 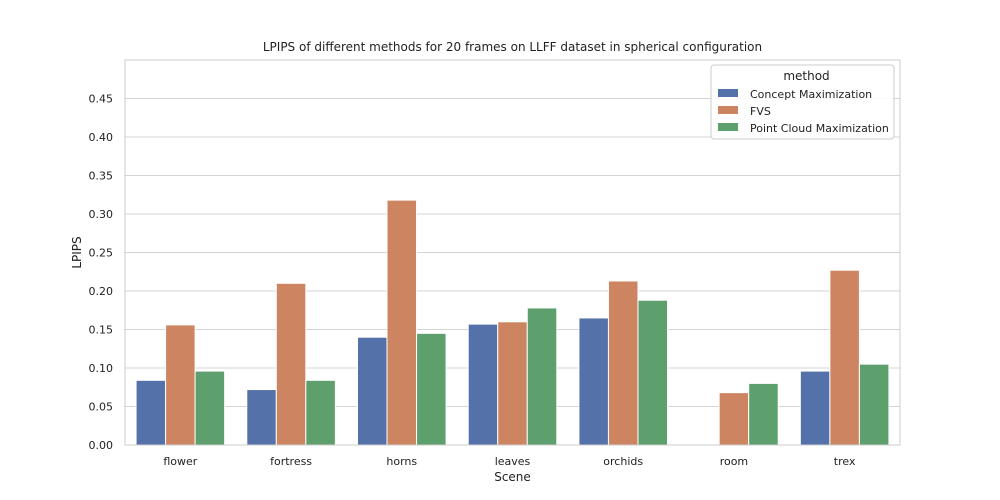 What do you see at coordinates (101, 368) in the screenshot?
I see `y-tick-label: 0.10` at bounding box center [101, 368].